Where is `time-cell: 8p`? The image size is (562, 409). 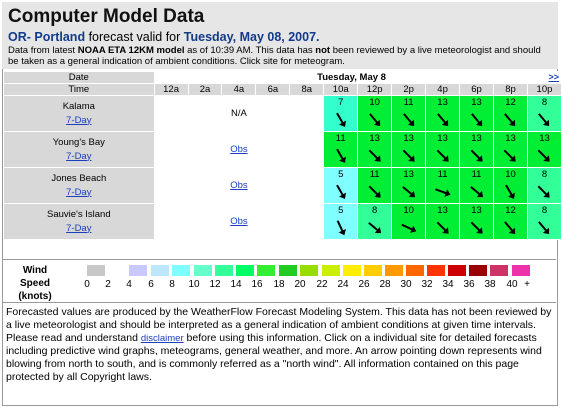
time-cell: 8p is located at coordinates (510, 89).